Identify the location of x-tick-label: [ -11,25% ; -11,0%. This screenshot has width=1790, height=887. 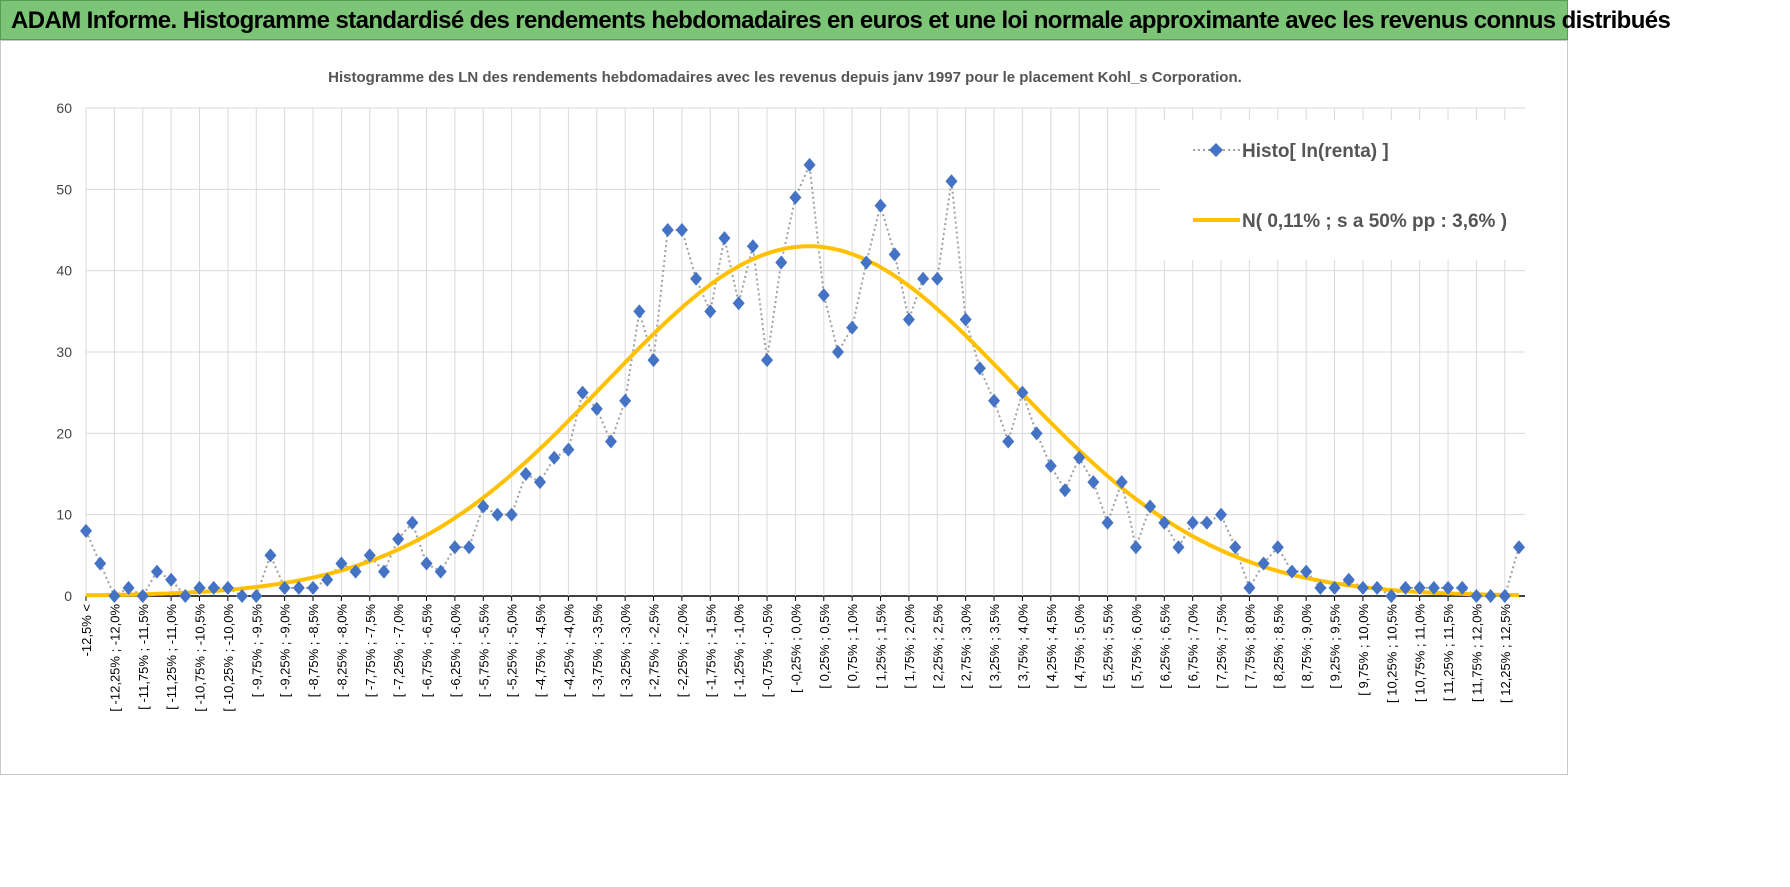
(171, 657).